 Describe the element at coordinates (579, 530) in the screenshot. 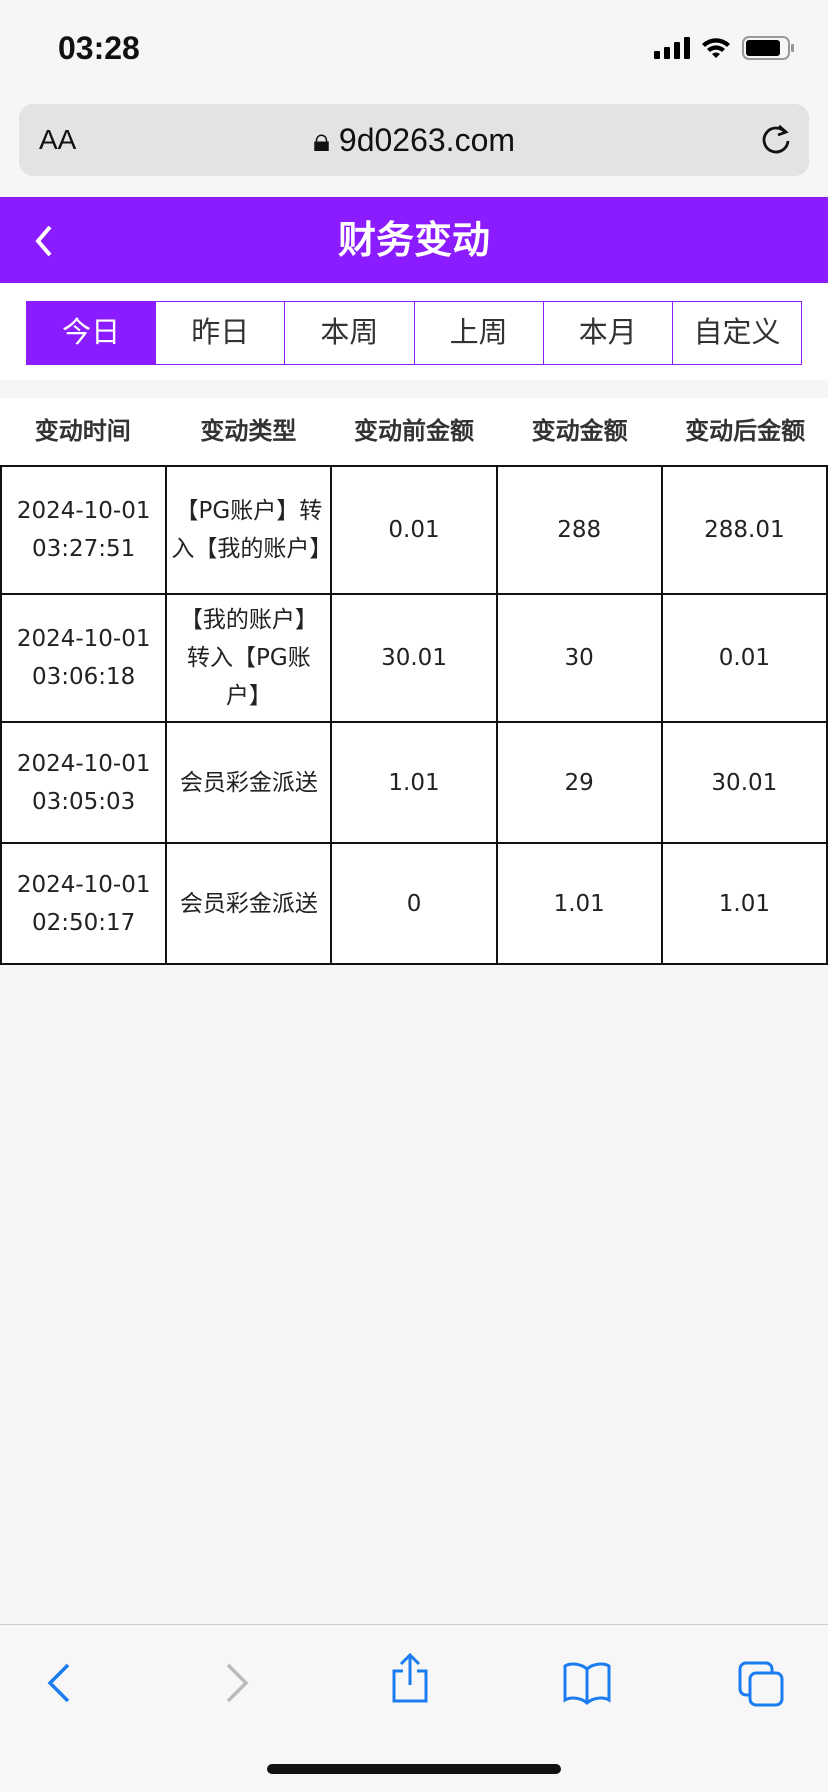

I see `cell-amount: 288` at that location.